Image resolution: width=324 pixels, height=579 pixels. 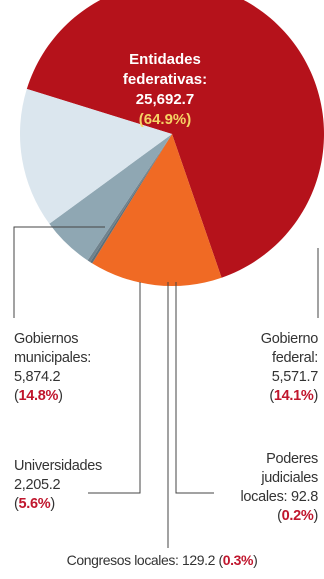 I want to click on label-gobiernos-municipales: Gobiernos municipales: 5,874.2 (14.8%), so click(x=52, y=367).